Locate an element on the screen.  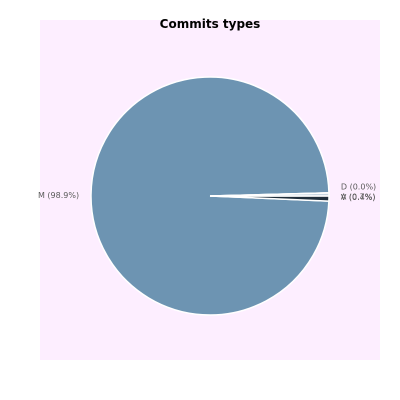
pie-slice-d is located at coordinates (269, 194).